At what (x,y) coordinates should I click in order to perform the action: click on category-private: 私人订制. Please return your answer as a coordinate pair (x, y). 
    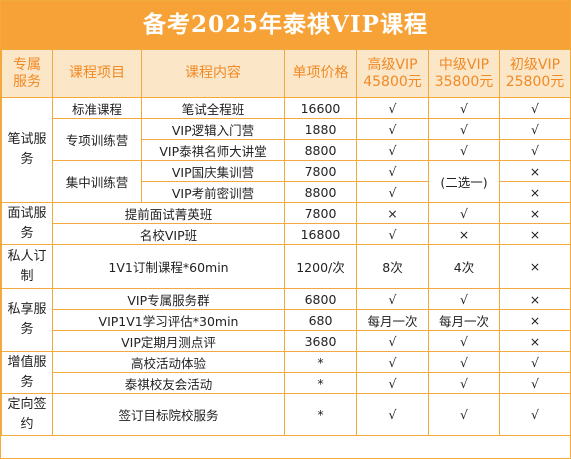
    Looking at the image, I should click on (27, 266).